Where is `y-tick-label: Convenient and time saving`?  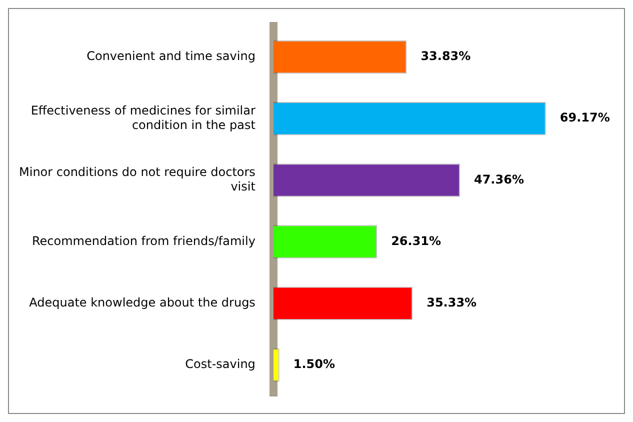 y-tick-label: Convenient and time saving is located at coordinates (171, 56).